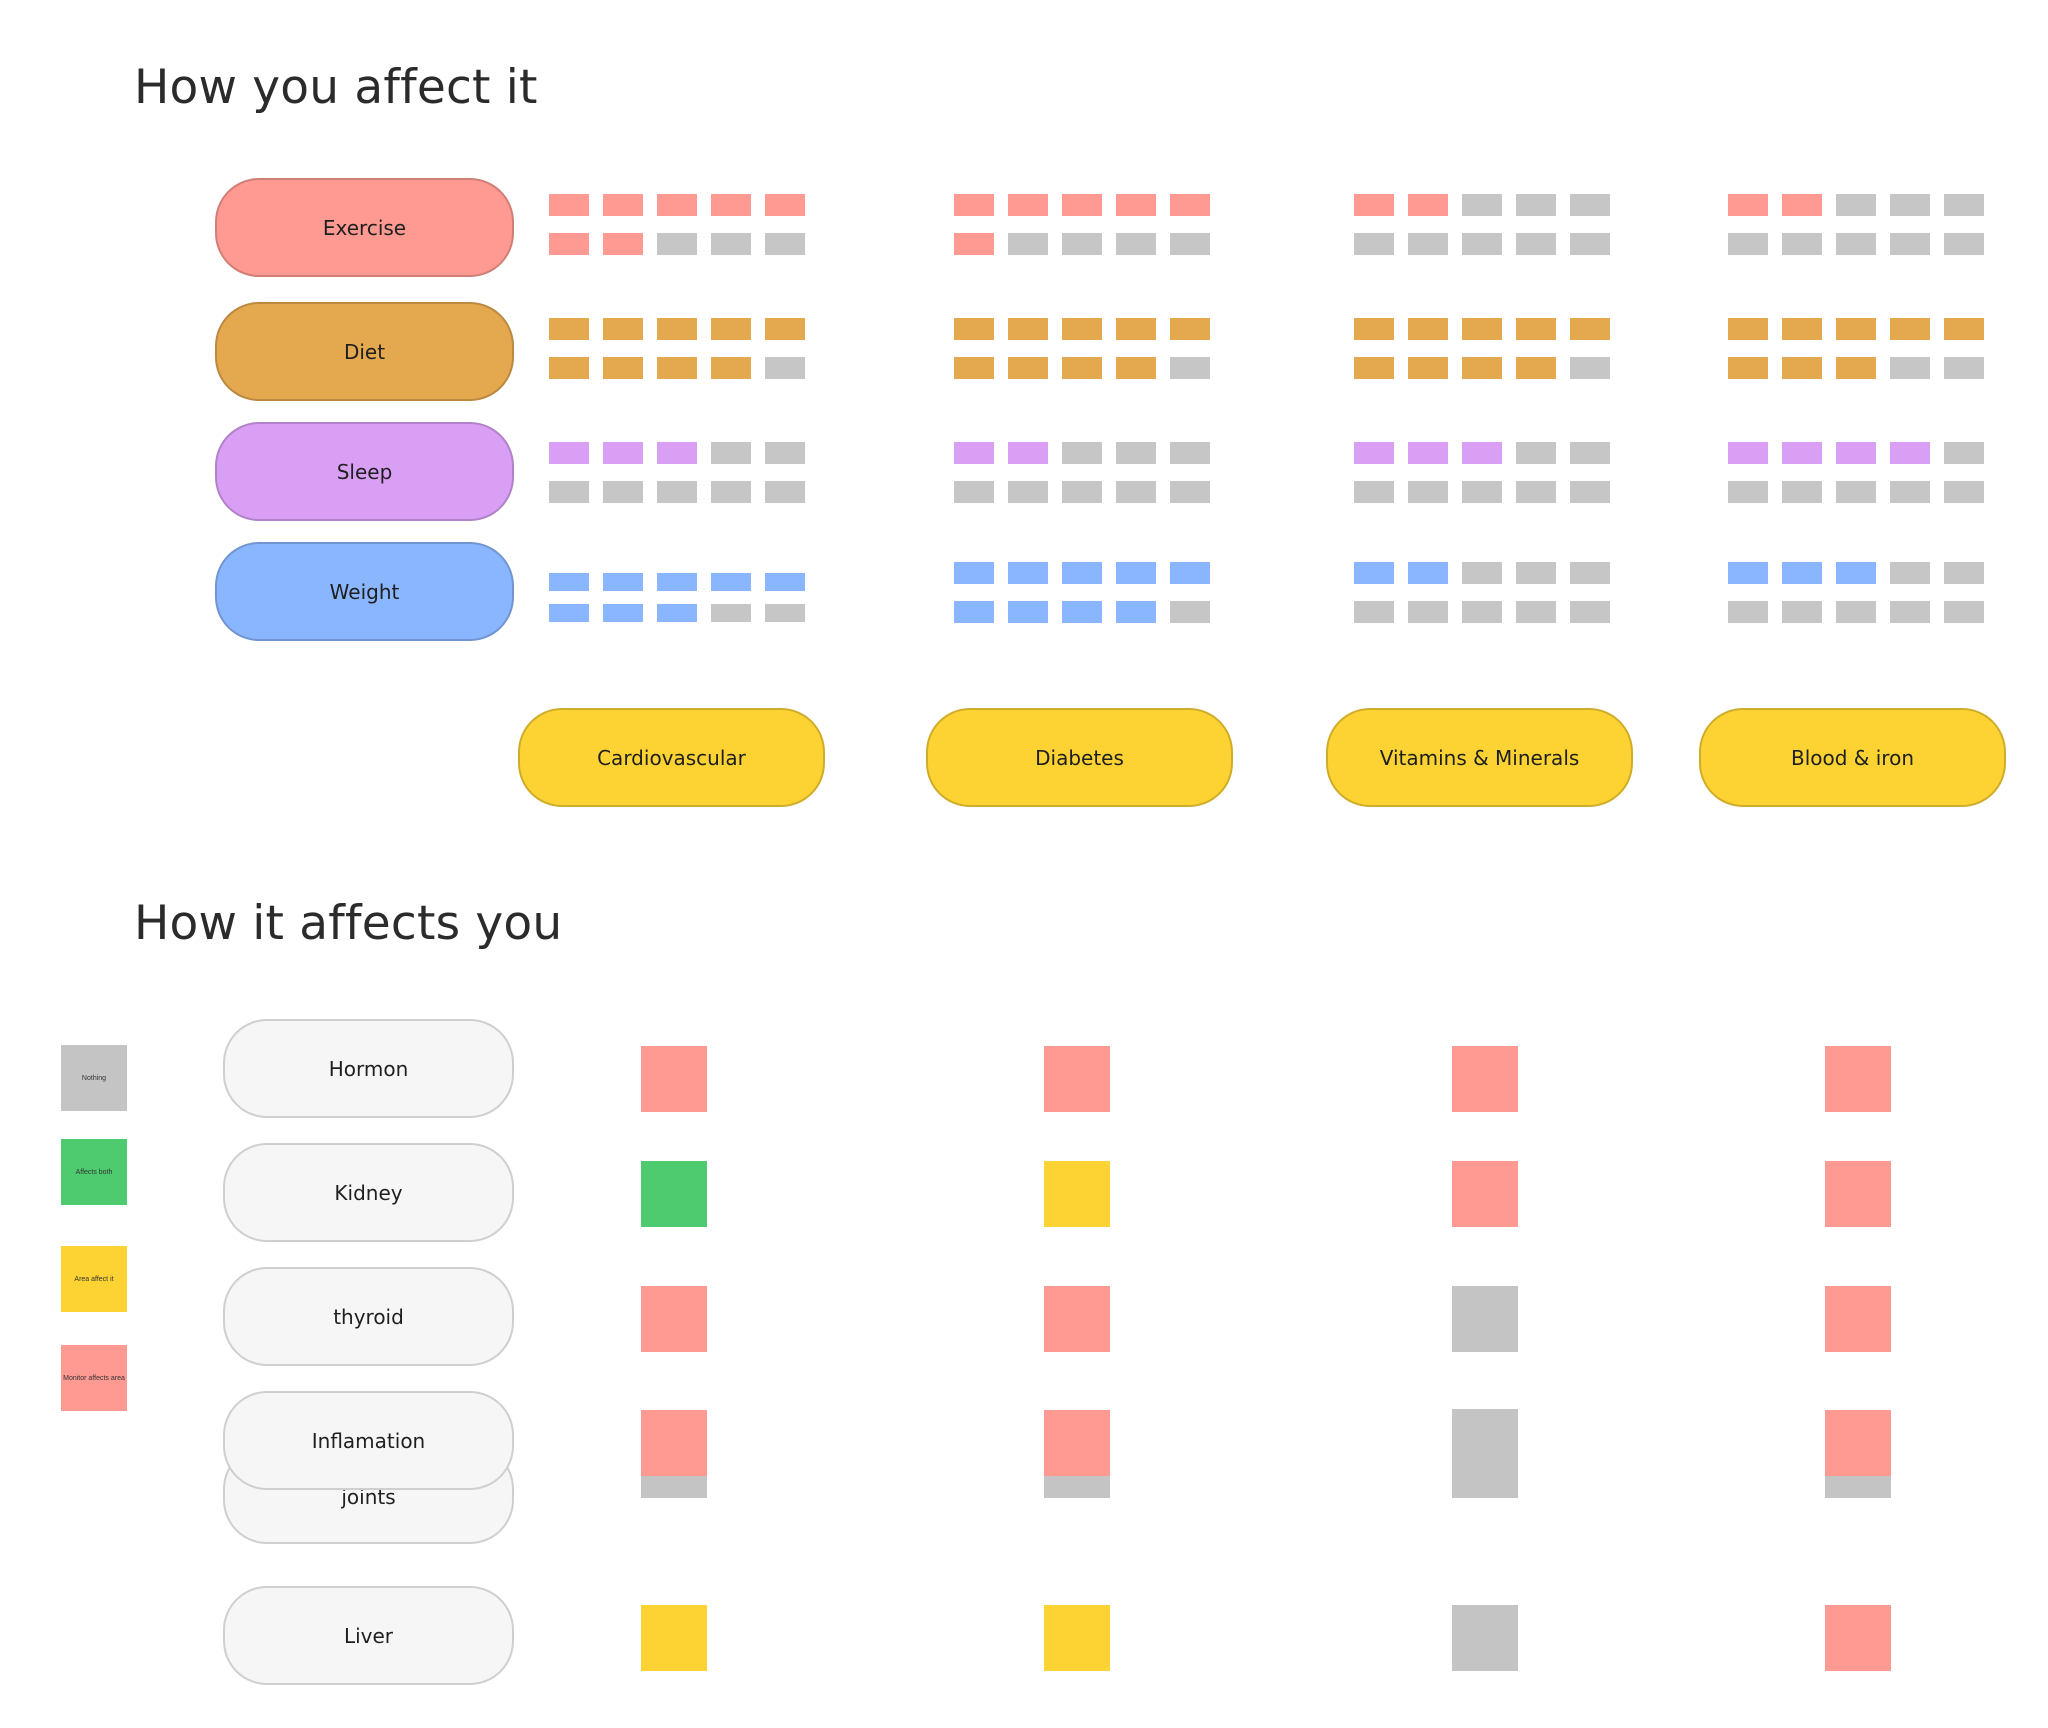 Image resolution: width=2048 pixels, height=1728 pixels. Describe the element at coordinates (368, 1068) in the screenshot. I see `organ-pill-hormon: Hormon` at that location.